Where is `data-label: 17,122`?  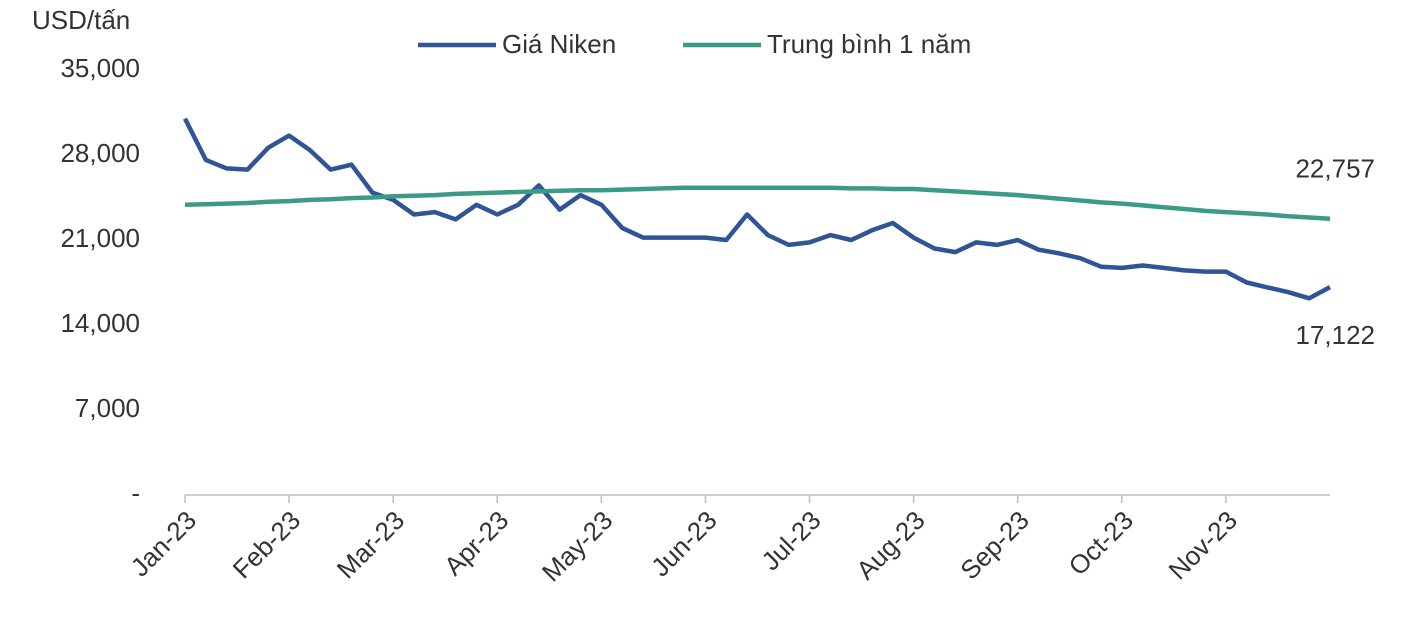 data-label: 17,122 is located at coordinates (1335, 335).